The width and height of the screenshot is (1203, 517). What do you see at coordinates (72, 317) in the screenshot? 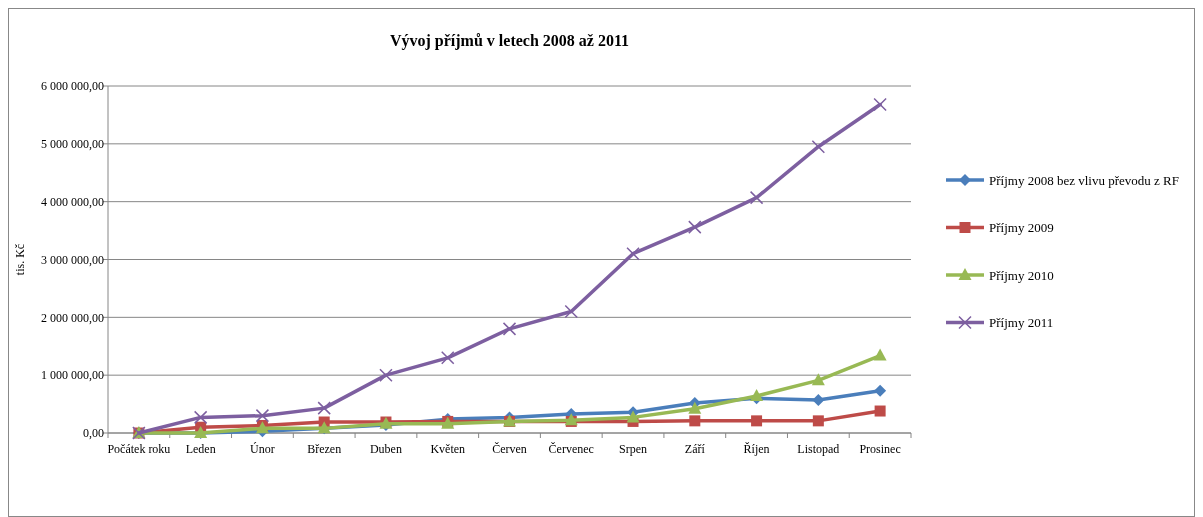
I see `y-tick-label: 2 000 000,00` at bounding box center [72, 317].